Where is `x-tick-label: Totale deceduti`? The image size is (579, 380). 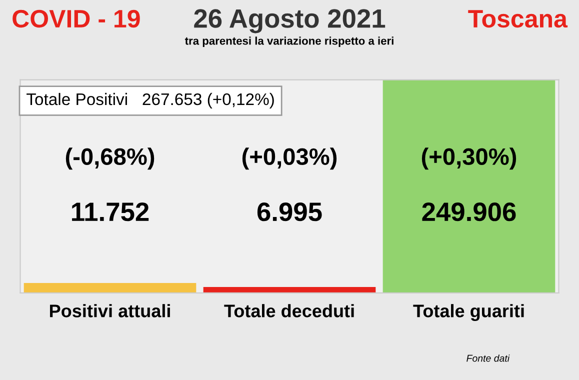
x-tick-label: Totale deceduti is located at coordinates (289, 311).